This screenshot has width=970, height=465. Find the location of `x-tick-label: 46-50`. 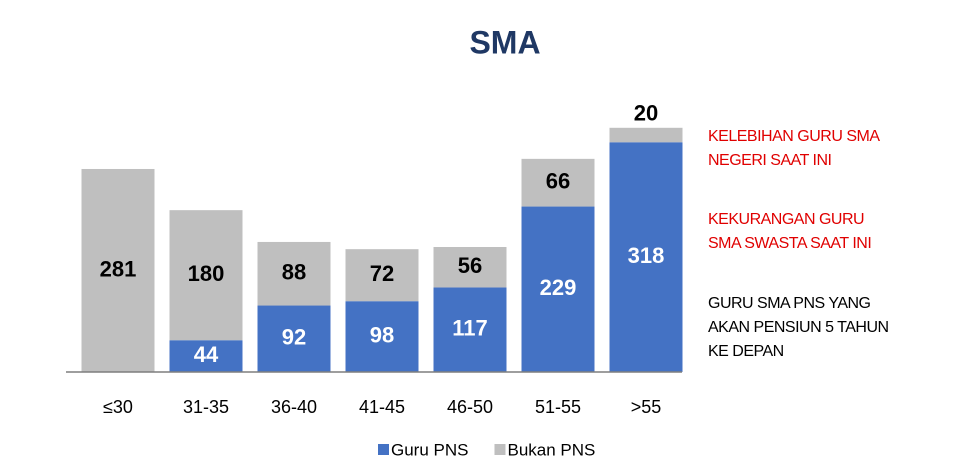

x-tick-label: 46-50 is located at coordinates (470, 407).